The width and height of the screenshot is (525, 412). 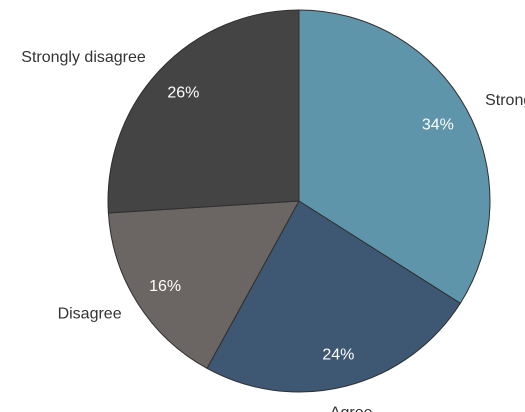 What do you see at coordinates (338, 355) in the screenshot?
I see `percent-label-agree: 24%` at bounding box center [338, 355].